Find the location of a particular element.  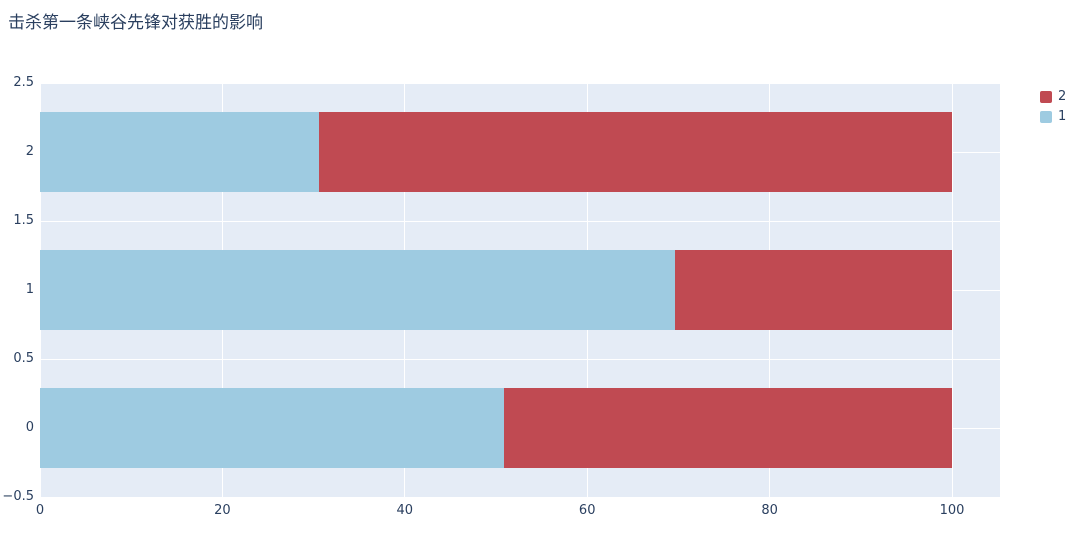

x-tick-label: 80 is located at coordinates (769, 510).